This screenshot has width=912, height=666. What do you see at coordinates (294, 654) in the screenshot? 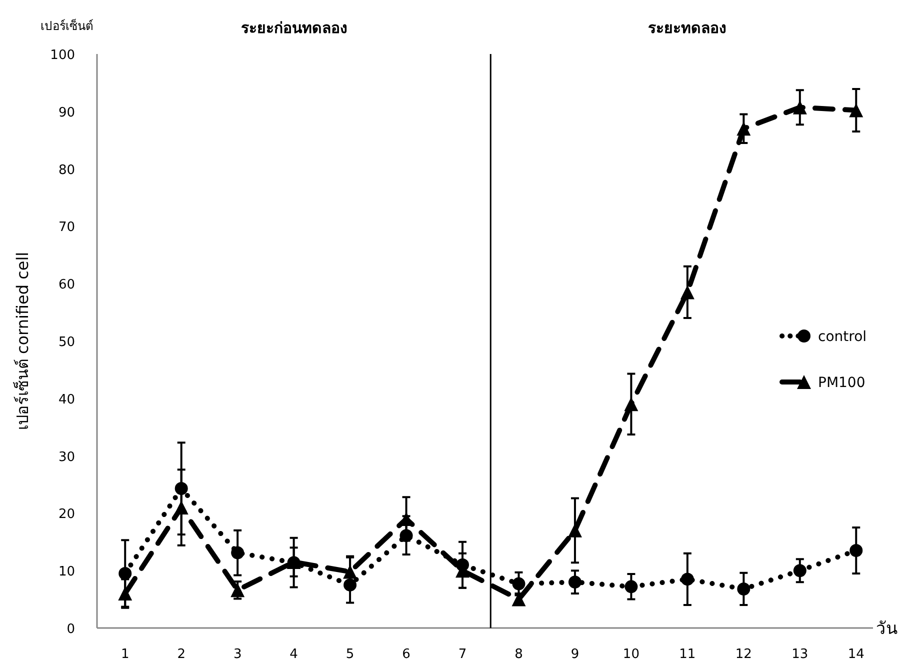
I see `x-tick-label: 4` at bounding box center [294, 654].